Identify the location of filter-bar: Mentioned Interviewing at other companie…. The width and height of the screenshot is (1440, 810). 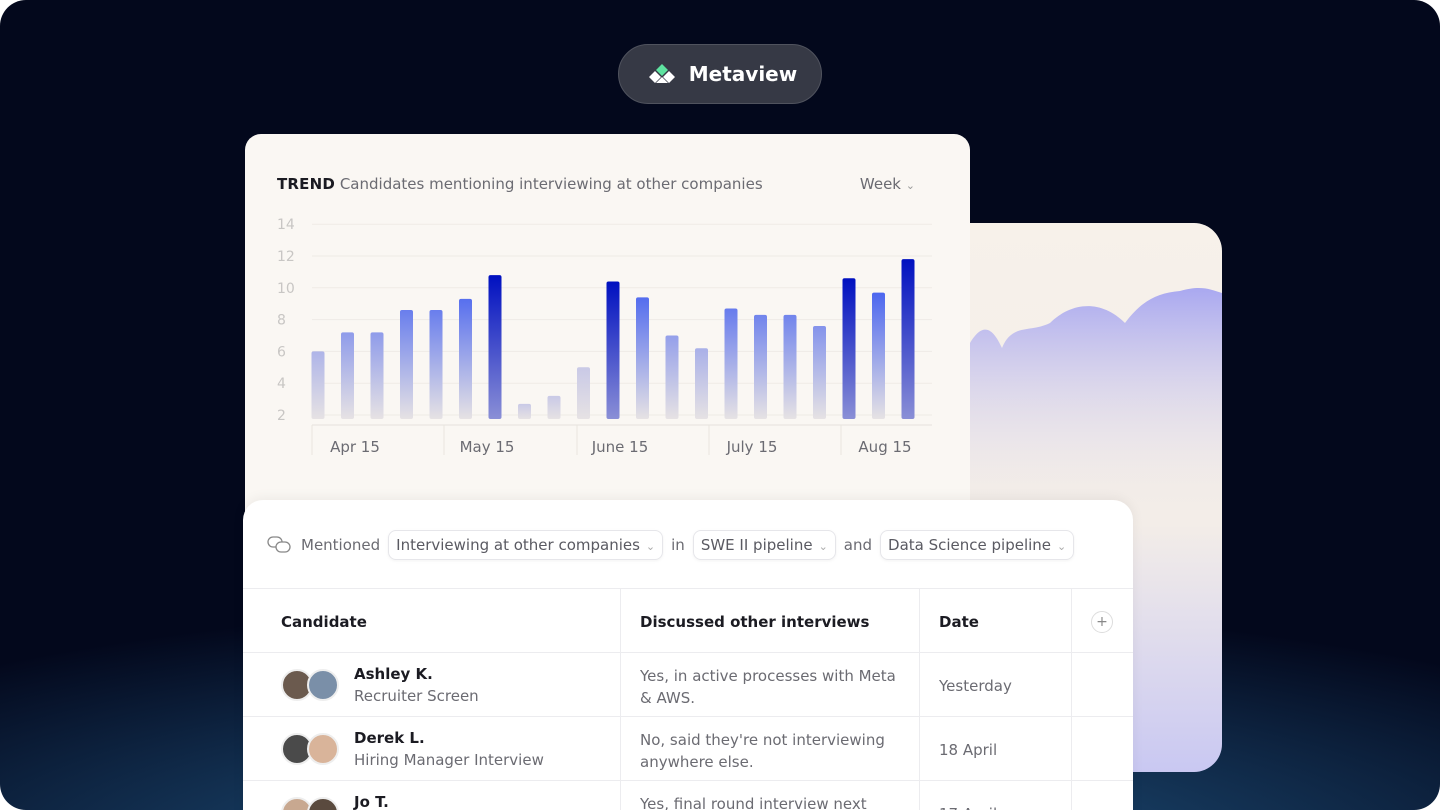
(671, 545).